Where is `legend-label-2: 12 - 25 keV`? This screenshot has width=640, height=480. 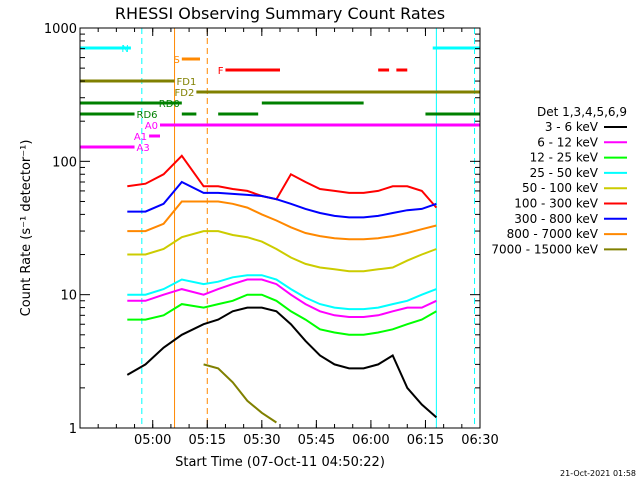
legend-label-2: 12 - 25 keV is located at coordinates (564, 158).